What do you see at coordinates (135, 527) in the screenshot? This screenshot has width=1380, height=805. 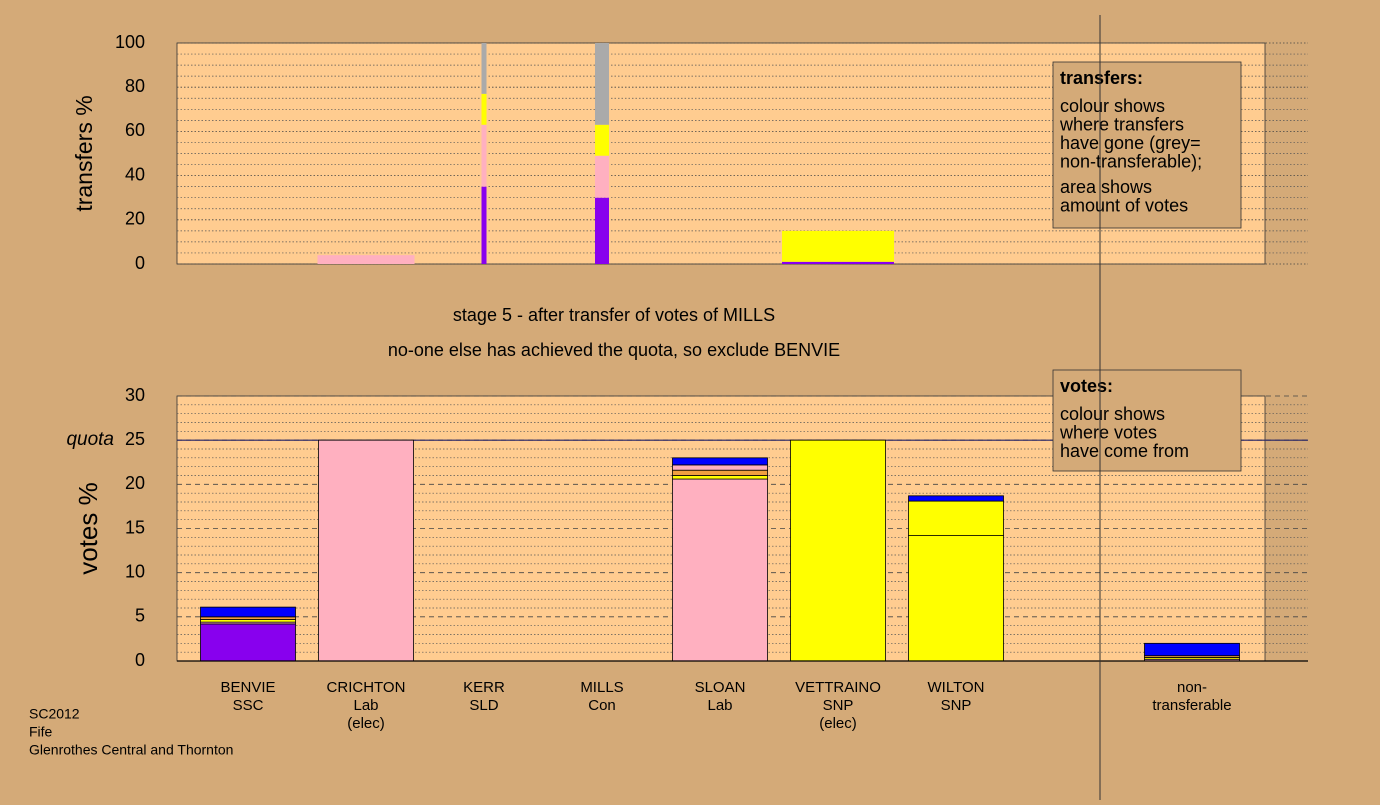 I see `y-tick-label: 15` at bounding box center [135, 527].